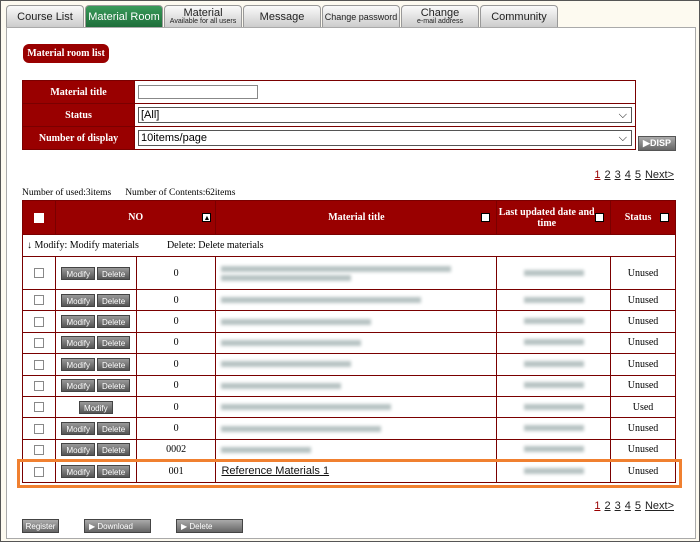  I want to click on material-title-link: Reference Materials 1, so click(275, 471).